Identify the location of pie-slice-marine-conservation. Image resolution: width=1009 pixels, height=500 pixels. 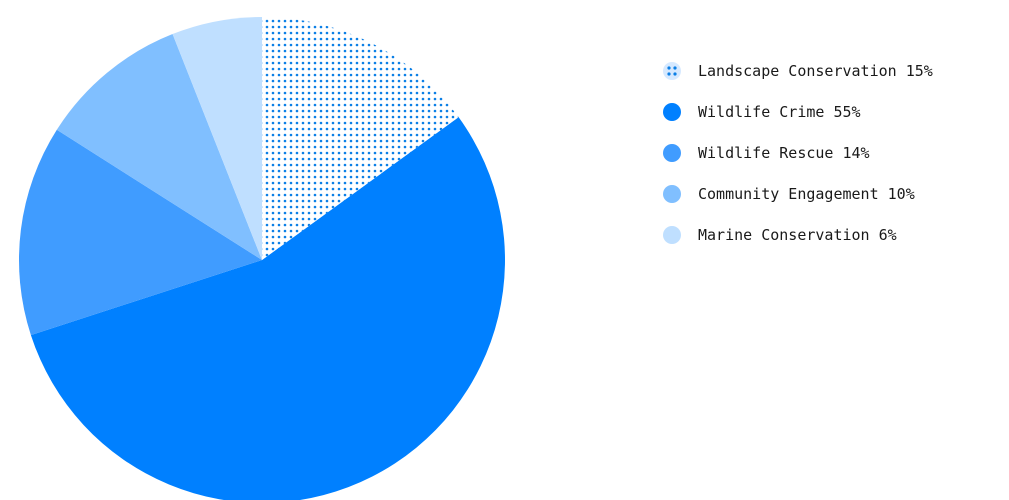
(217, 138).